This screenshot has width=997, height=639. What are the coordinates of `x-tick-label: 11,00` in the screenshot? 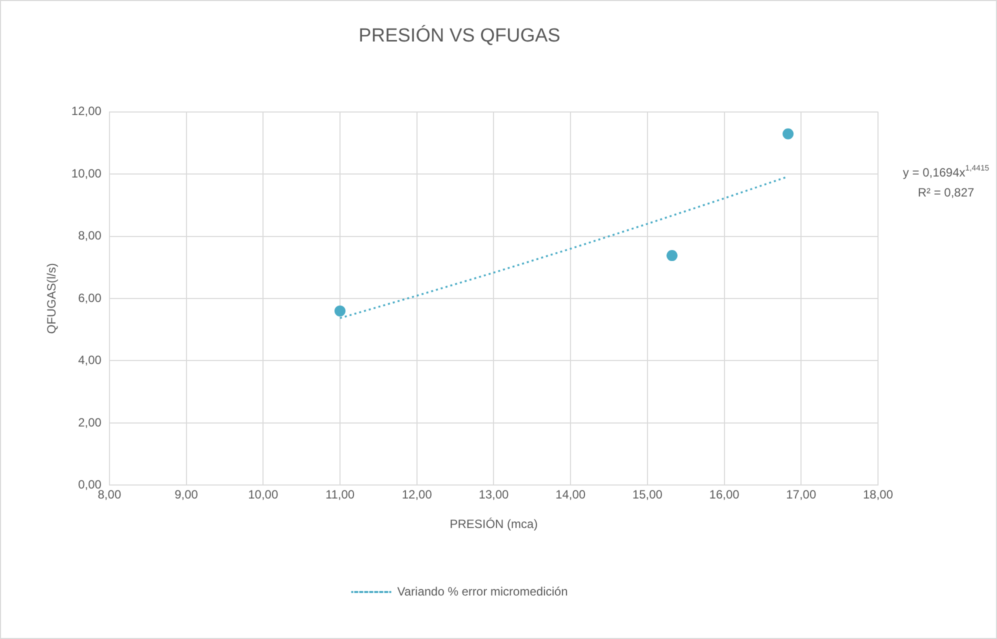 It's located at (340, 495).